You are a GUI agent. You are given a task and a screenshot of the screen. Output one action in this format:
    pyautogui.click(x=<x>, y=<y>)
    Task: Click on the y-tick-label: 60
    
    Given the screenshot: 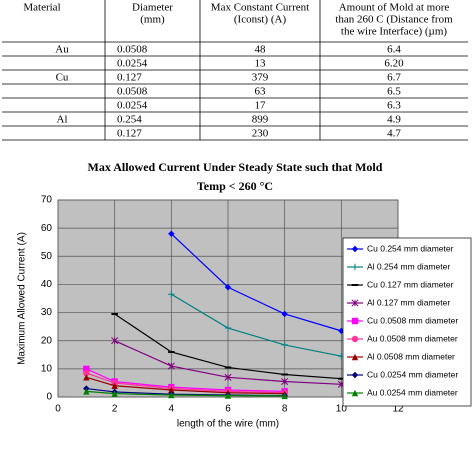 What is the action you would take?
    pyautogui.click(x=47, y=228)
    